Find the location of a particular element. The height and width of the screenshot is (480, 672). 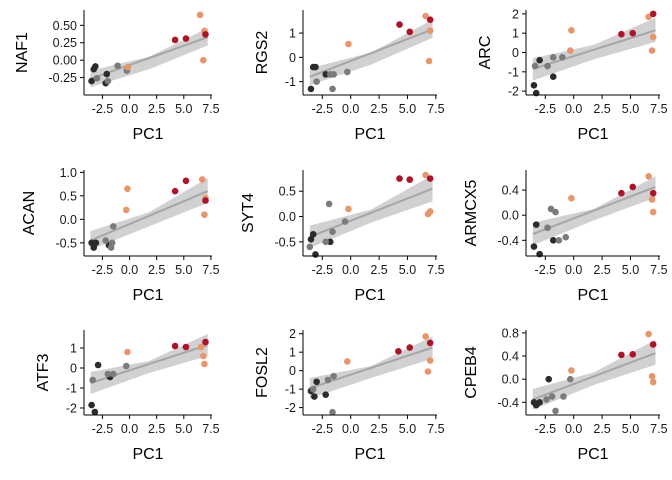

panel-arc: -2.5 0.0 2.5 5.0 7.5 -2 -1 0 1 2 PC1 ARC is located at coordinates (572, 75).